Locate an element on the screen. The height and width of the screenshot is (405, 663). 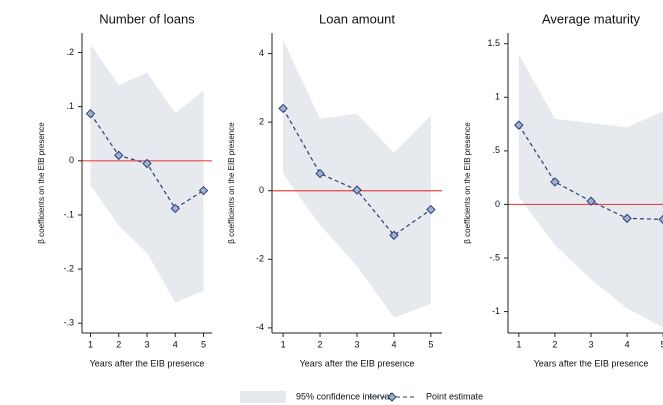
y-tick-label: 2 is located at coordinates (261, 122).